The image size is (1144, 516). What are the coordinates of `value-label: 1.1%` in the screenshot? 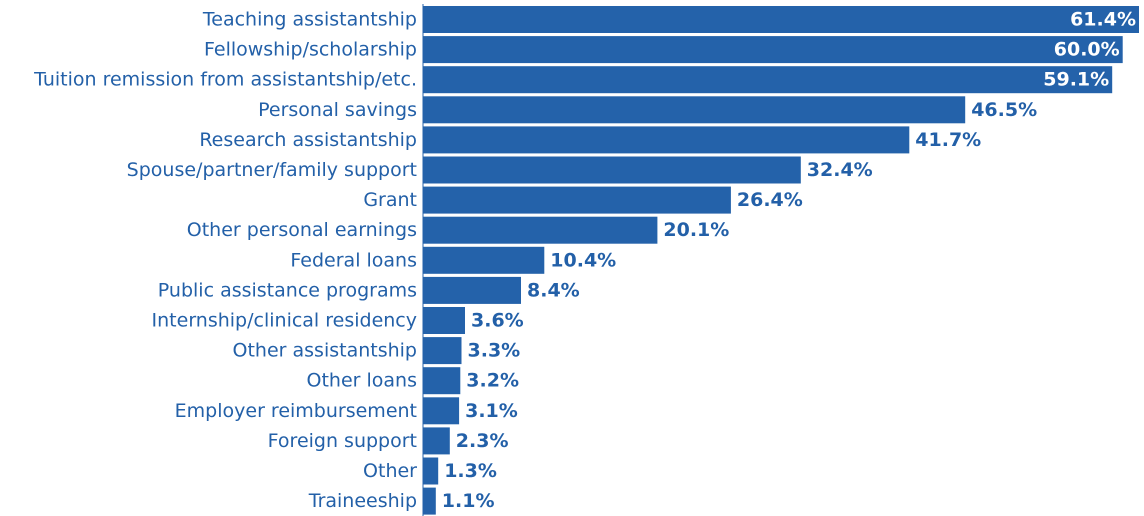 It's located at (468, 501).